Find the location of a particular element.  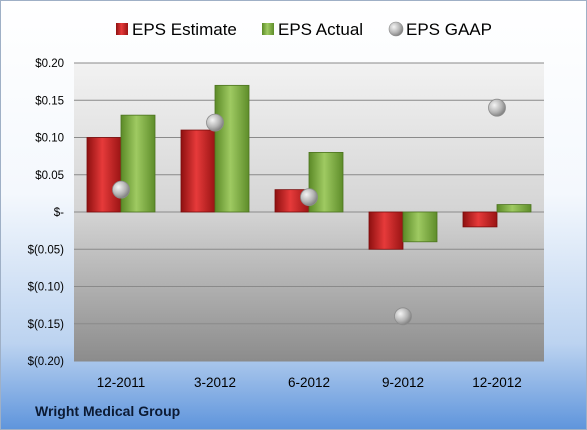

y-tick-label: $(0.20) is located at coordinates (46, 362).